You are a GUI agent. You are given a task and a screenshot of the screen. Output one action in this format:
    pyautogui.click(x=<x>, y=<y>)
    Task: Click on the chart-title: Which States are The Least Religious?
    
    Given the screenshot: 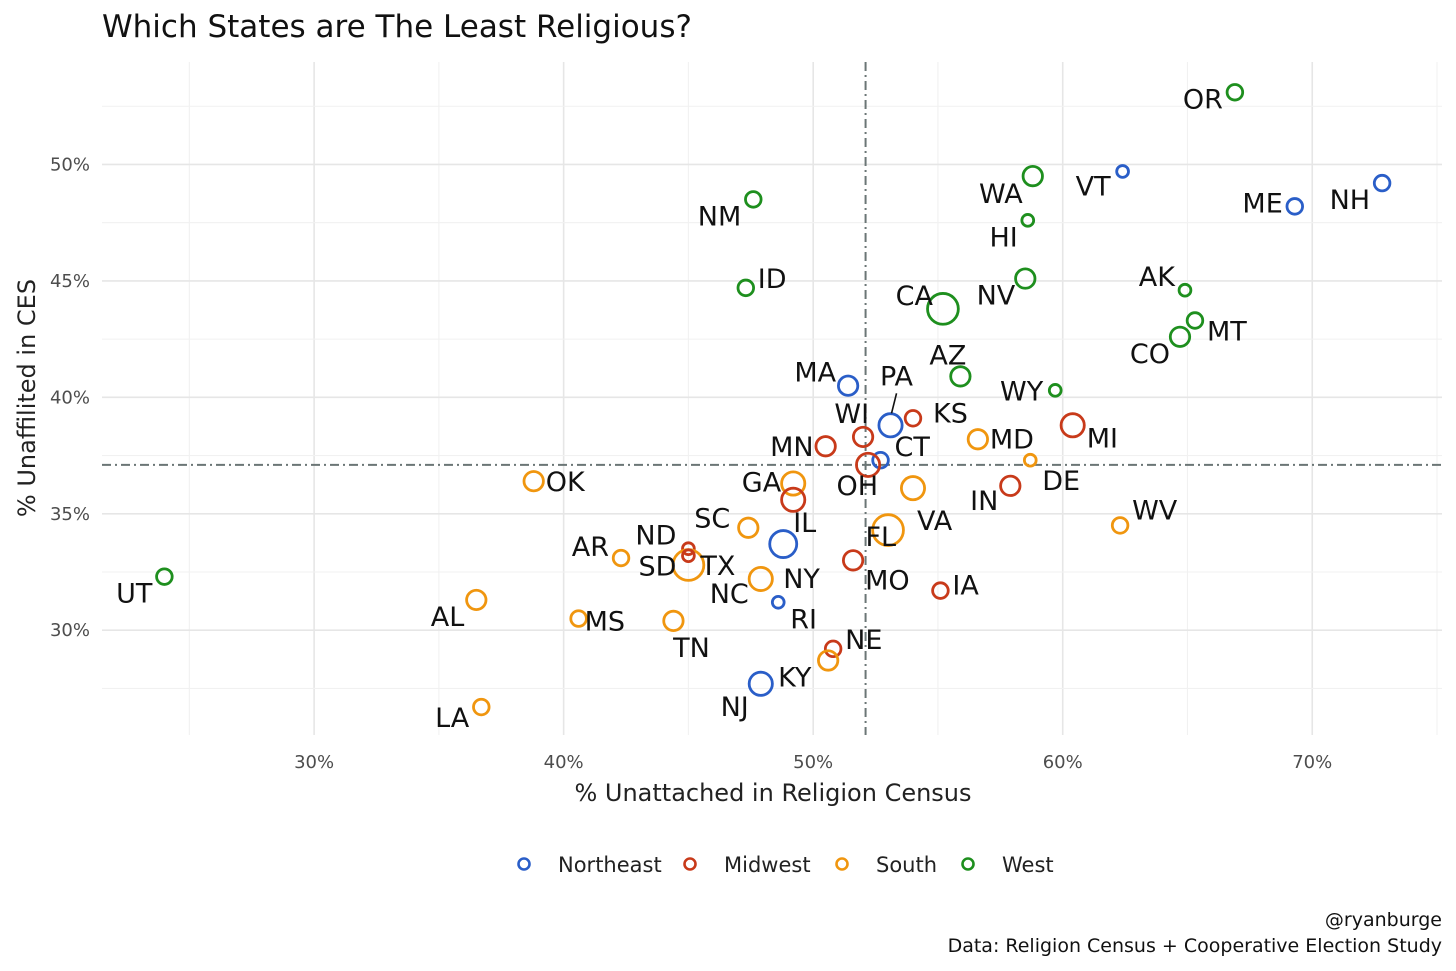 What is the action you would take?
    pyautogui.click(x=397, y=27)
    